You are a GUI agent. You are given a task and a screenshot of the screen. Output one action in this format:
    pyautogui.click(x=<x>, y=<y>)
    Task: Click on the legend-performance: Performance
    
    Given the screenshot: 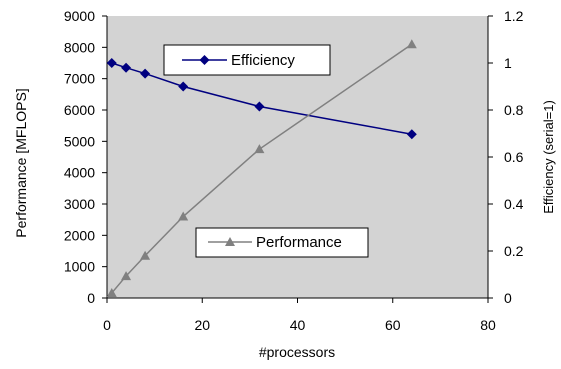 What is the action you would take?
    pyautogui.click(x=282, y=242)
    